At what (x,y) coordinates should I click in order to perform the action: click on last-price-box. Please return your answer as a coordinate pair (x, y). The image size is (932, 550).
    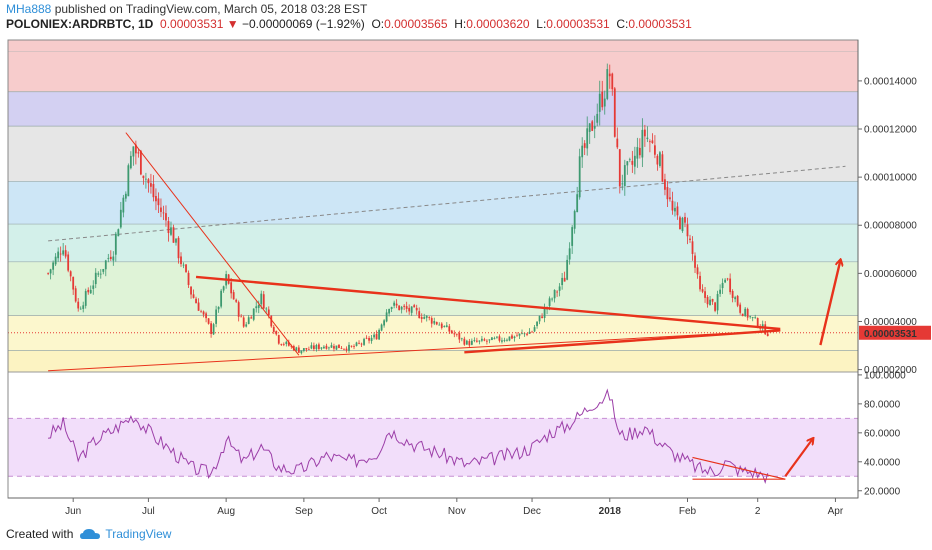
    Looking at the image, I should click on (895, 332).